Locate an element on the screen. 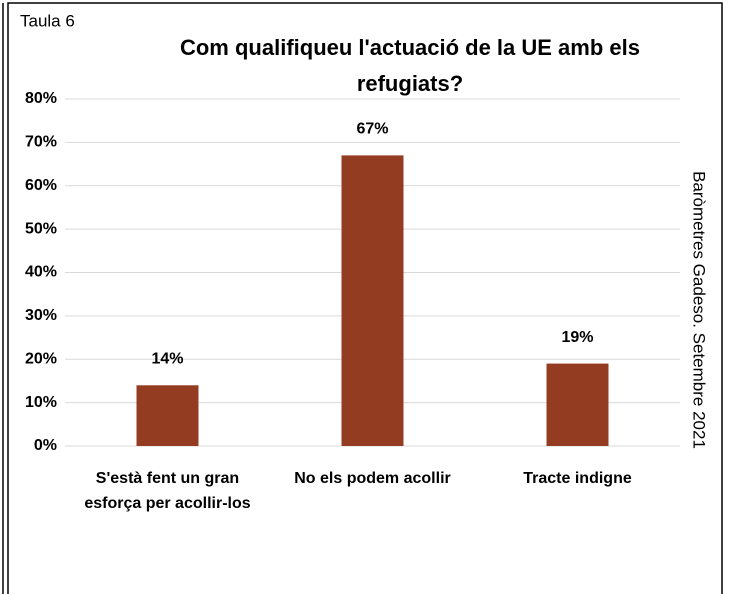 The image size is (731, 594). source-note: Baròmetres Gadeso. Setembre 2021 is located at coordinates (699, 310).